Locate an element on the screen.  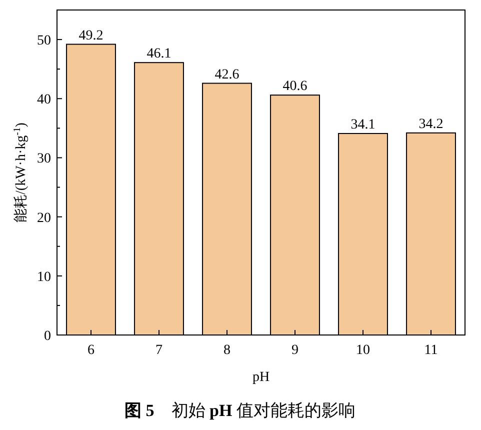
y-tick-label: 0 is located at coordinates (47, 336).